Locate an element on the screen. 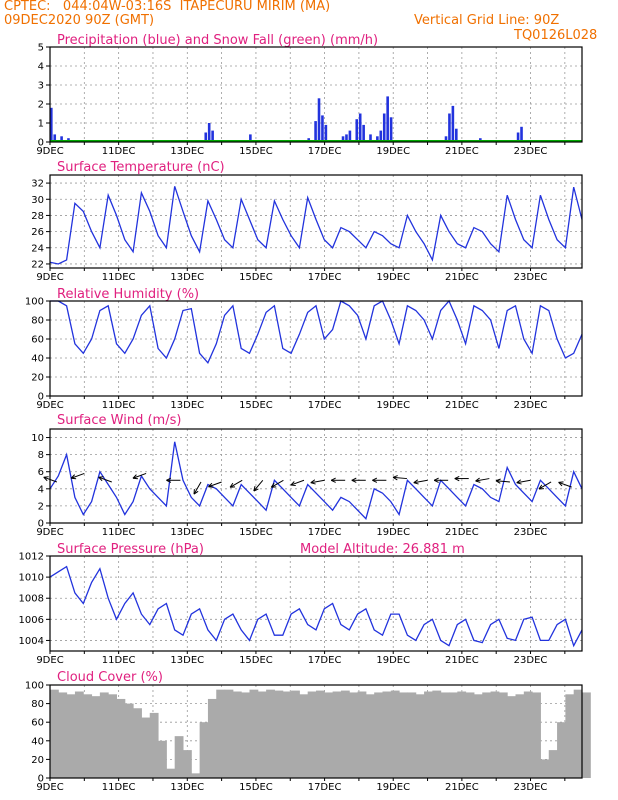 The width and height of the screenshot is (618, 800). temp-ytick-label: 24 is located at coordinates (37, 248).